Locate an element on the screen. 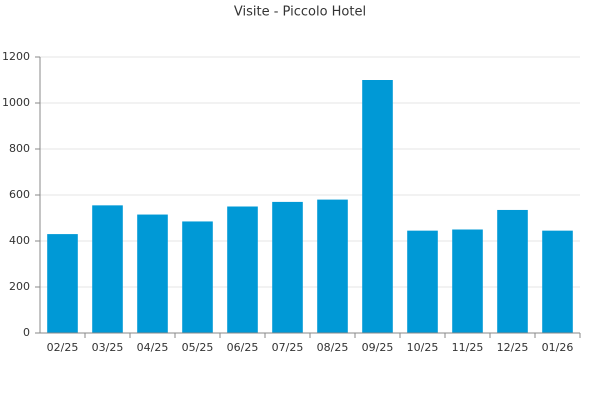 This screenshot has height=400, width=600. x-tick-label: 06/25 is located at coordinates (243, 347).